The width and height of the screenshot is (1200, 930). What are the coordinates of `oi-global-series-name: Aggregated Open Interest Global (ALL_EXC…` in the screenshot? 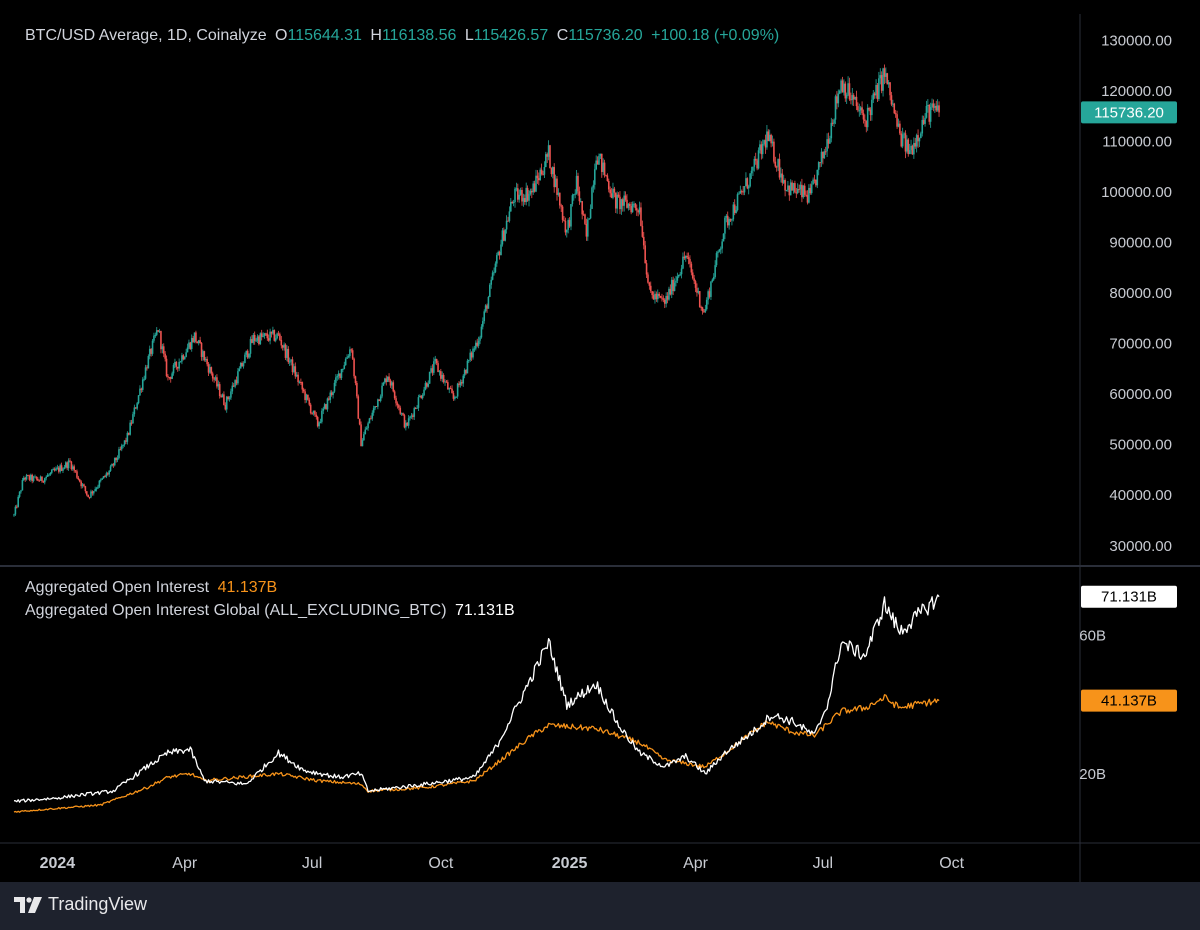 It's located at (236, 610).